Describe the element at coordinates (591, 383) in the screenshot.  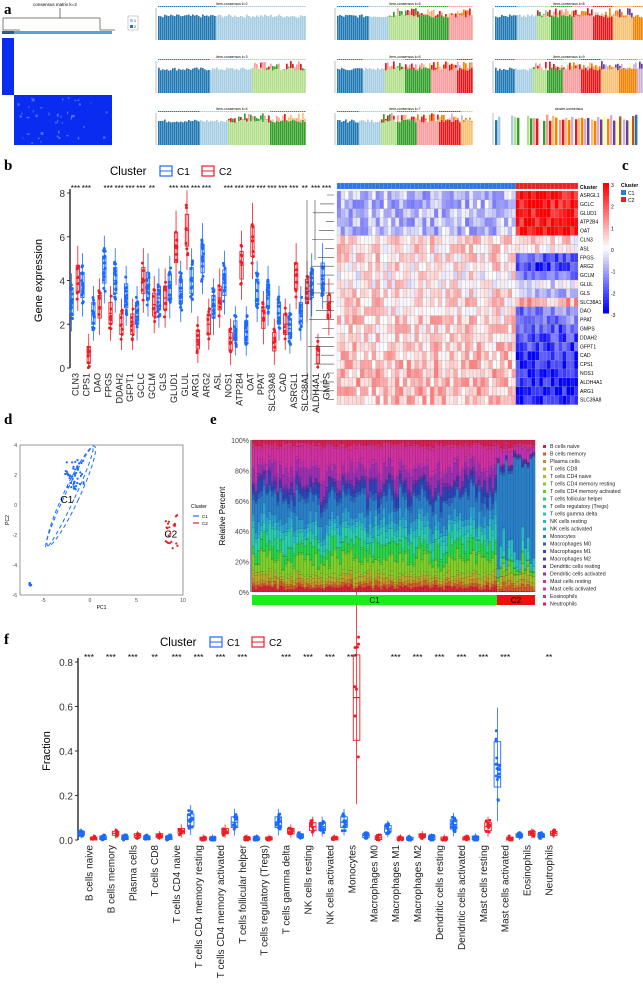
I see `row-label: ALDH4A1` at that location.